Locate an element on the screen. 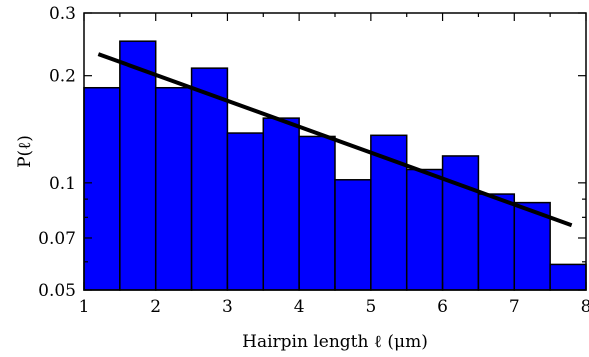  y-tick-label: 0.3 is located at coordinates (62, 14).